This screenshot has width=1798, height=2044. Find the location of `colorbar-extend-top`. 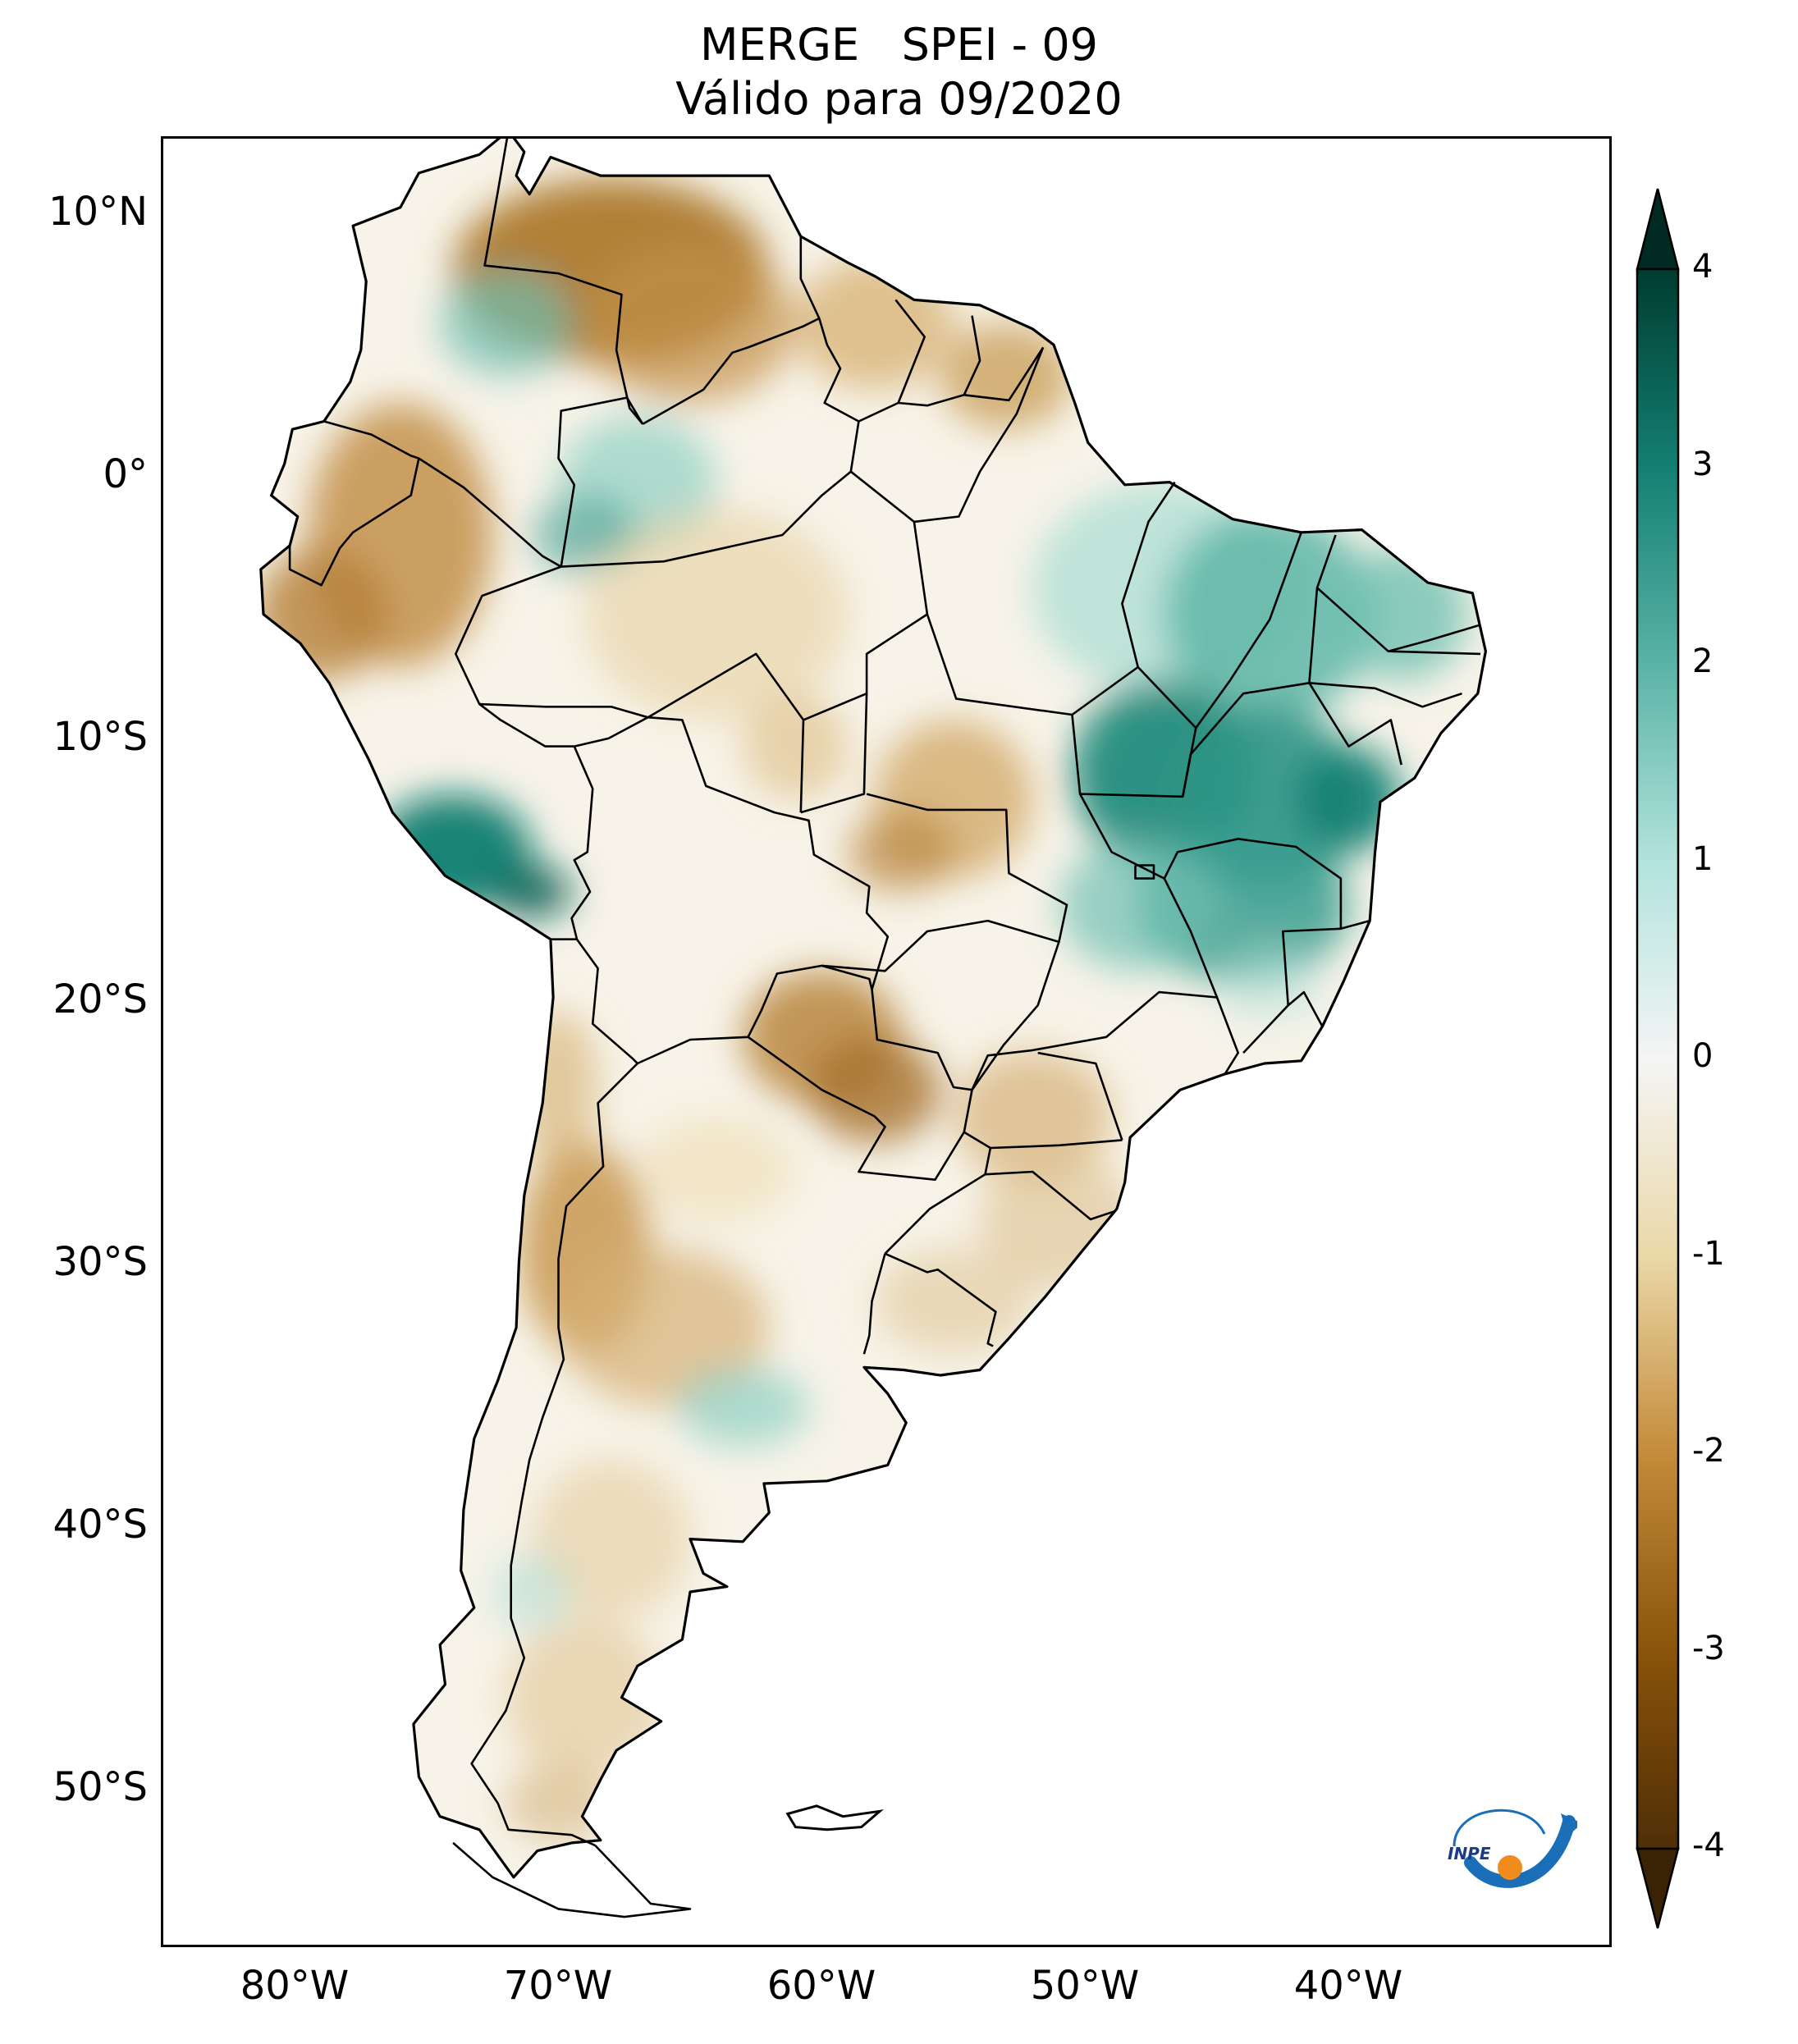

colorbar-extend-top is located at coordinates (1658, 229).